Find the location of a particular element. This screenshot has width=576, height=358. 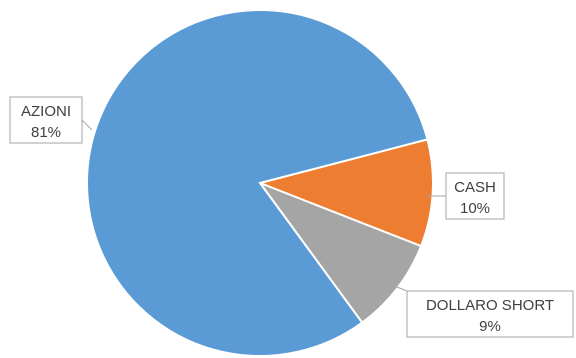

callout-azioni: AZIONI 81% is located at coordinates (51, 120).